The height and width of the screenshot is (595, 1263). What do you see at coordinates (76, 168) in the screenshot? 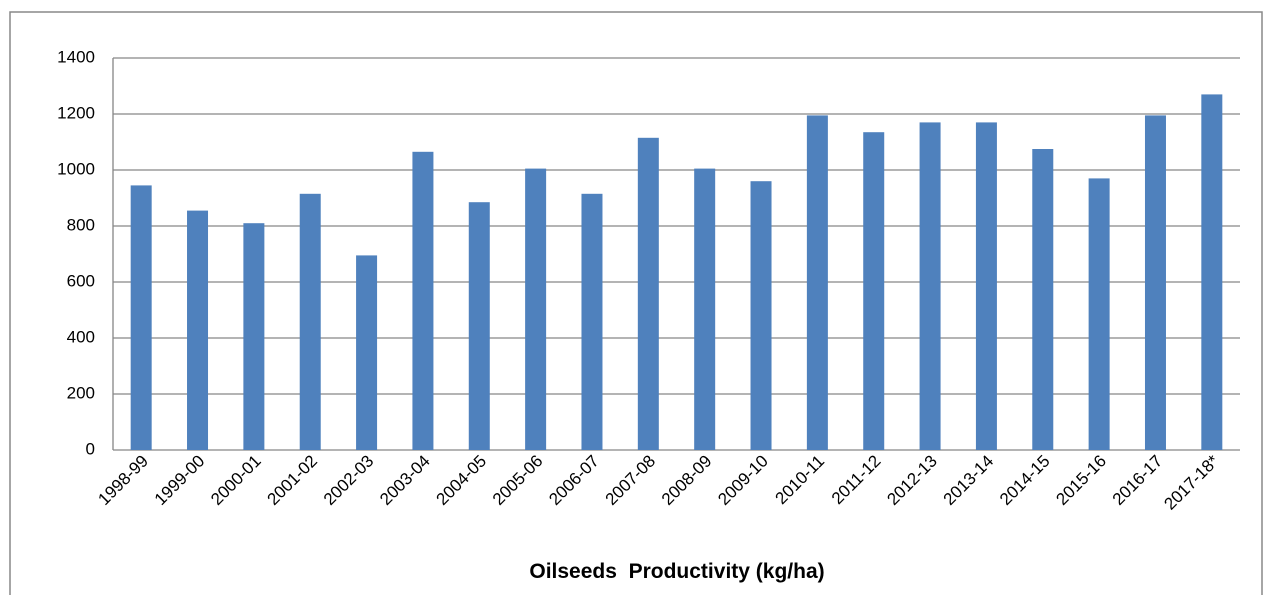
I see `y-tick-label: 1000` at bounding box center [76, 168].